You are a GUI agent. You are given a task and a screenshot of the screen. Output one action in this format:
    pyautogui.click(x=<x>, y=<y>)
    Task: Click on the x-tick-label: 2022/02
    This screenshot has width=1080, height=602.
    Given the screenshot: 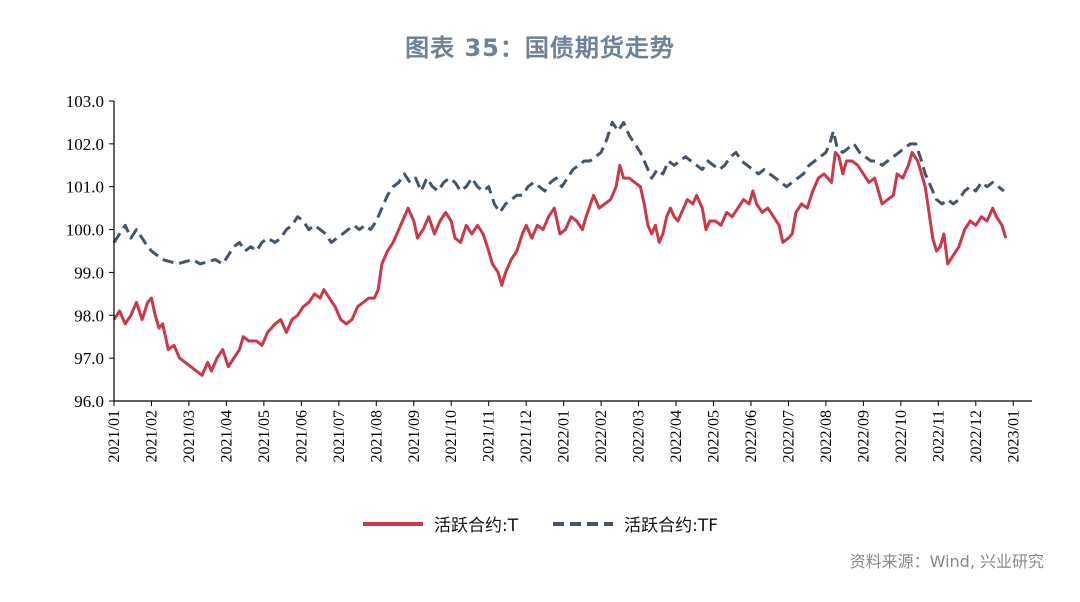 What is the action you would take?
    pyautogui.click(x=601, y=436)
    